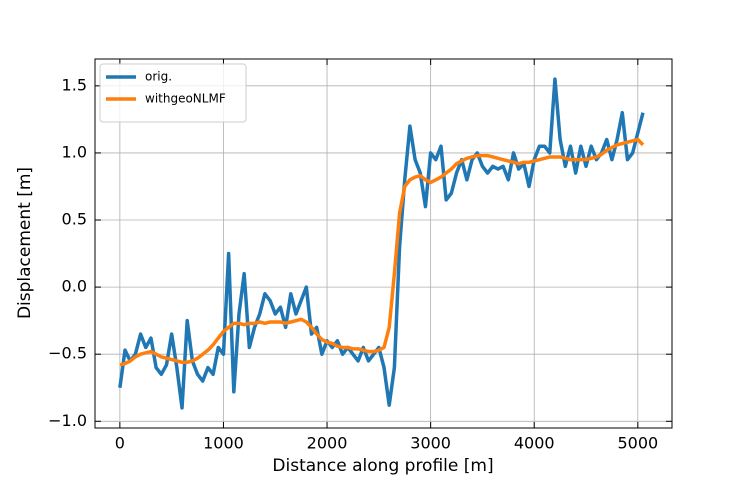 This screenshot has width=747, height=480. Describe the element at coordinates (74, 151) in the screenshot. I see `y-tick-label: 1.0` at that location.